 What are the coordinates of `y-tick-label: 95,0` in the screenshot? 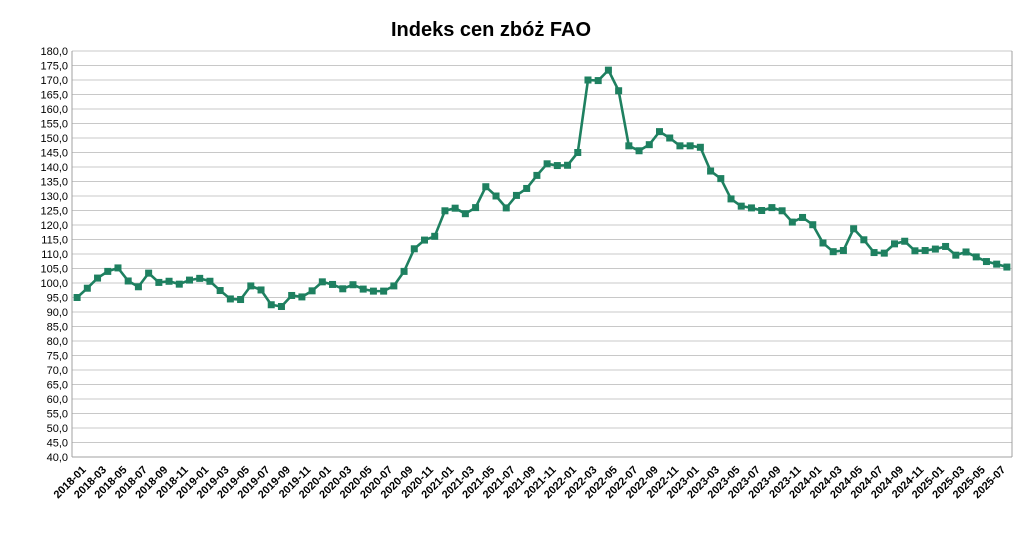 It's located at (57, 299).